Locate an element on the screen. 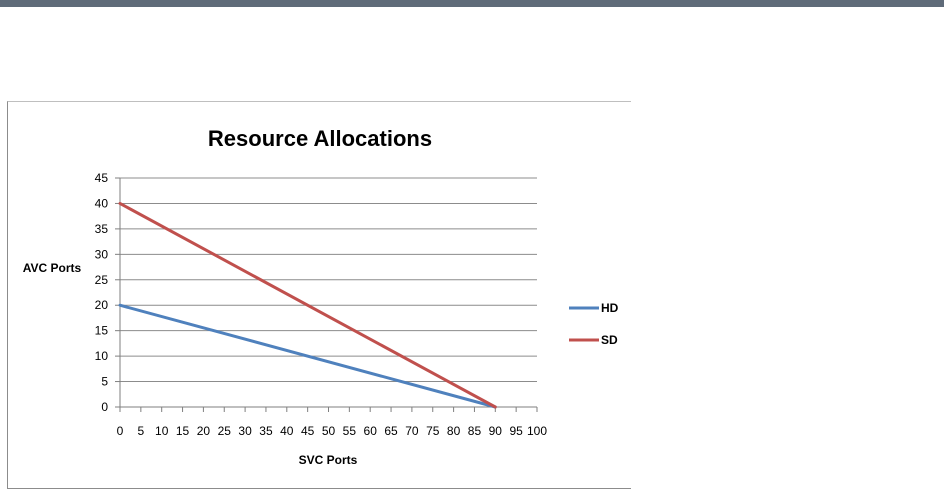 The height and width of the screenshot is (492, 944). y-tick-label: 30 is located at coordinates (102, 254).